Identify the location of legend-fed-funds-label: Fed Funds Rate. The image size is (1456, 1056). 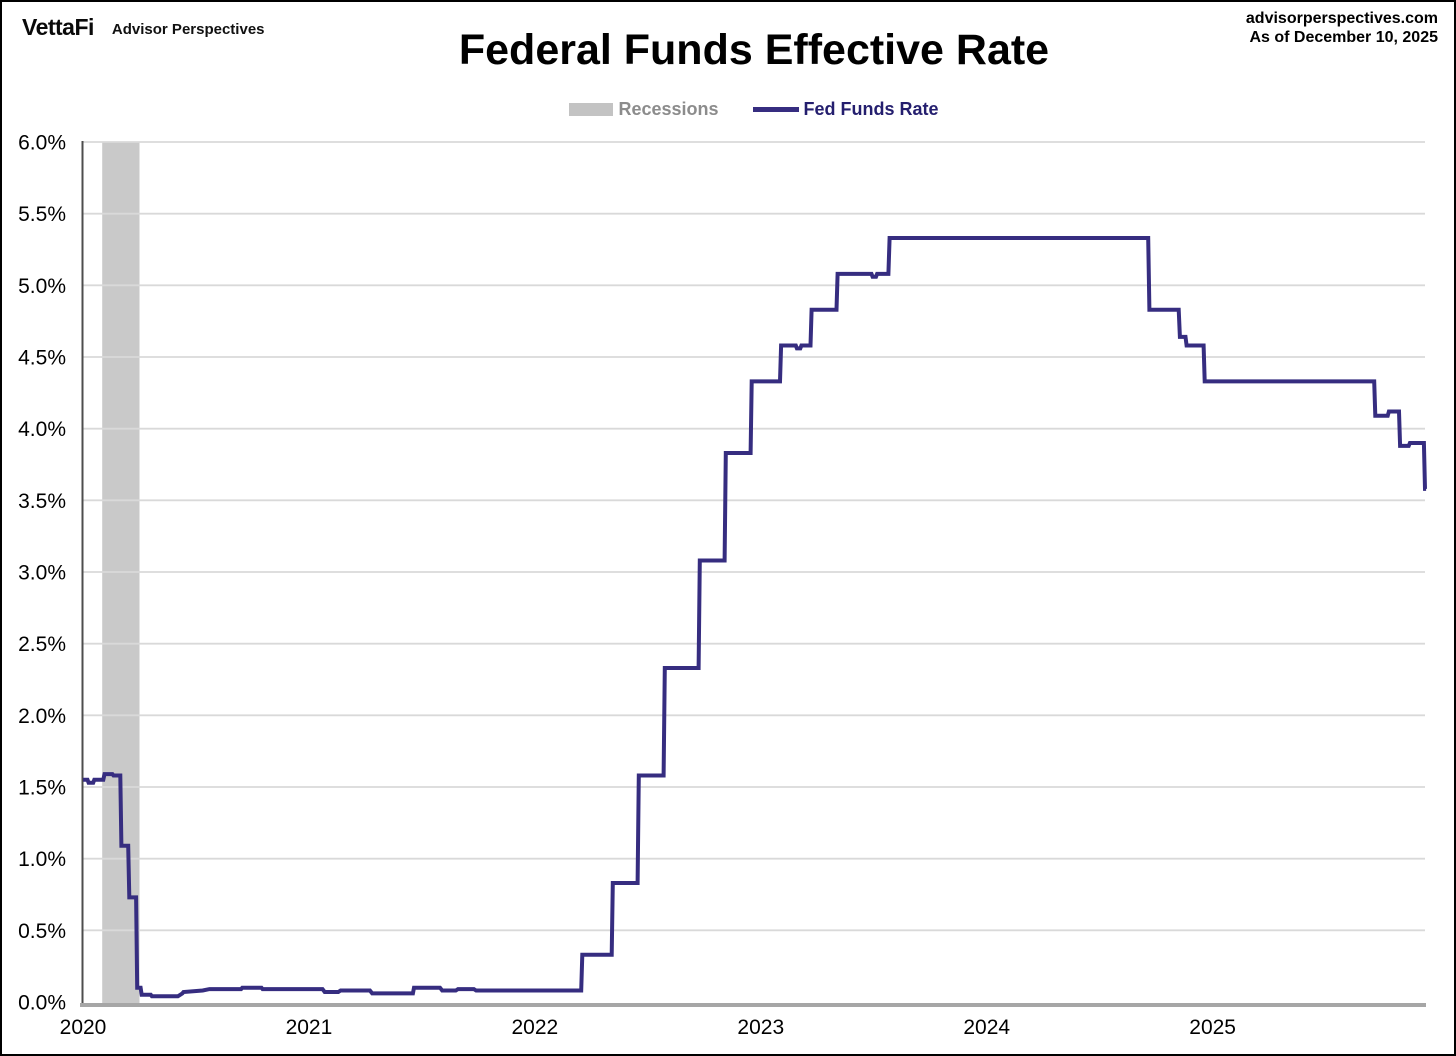
(871, 109).